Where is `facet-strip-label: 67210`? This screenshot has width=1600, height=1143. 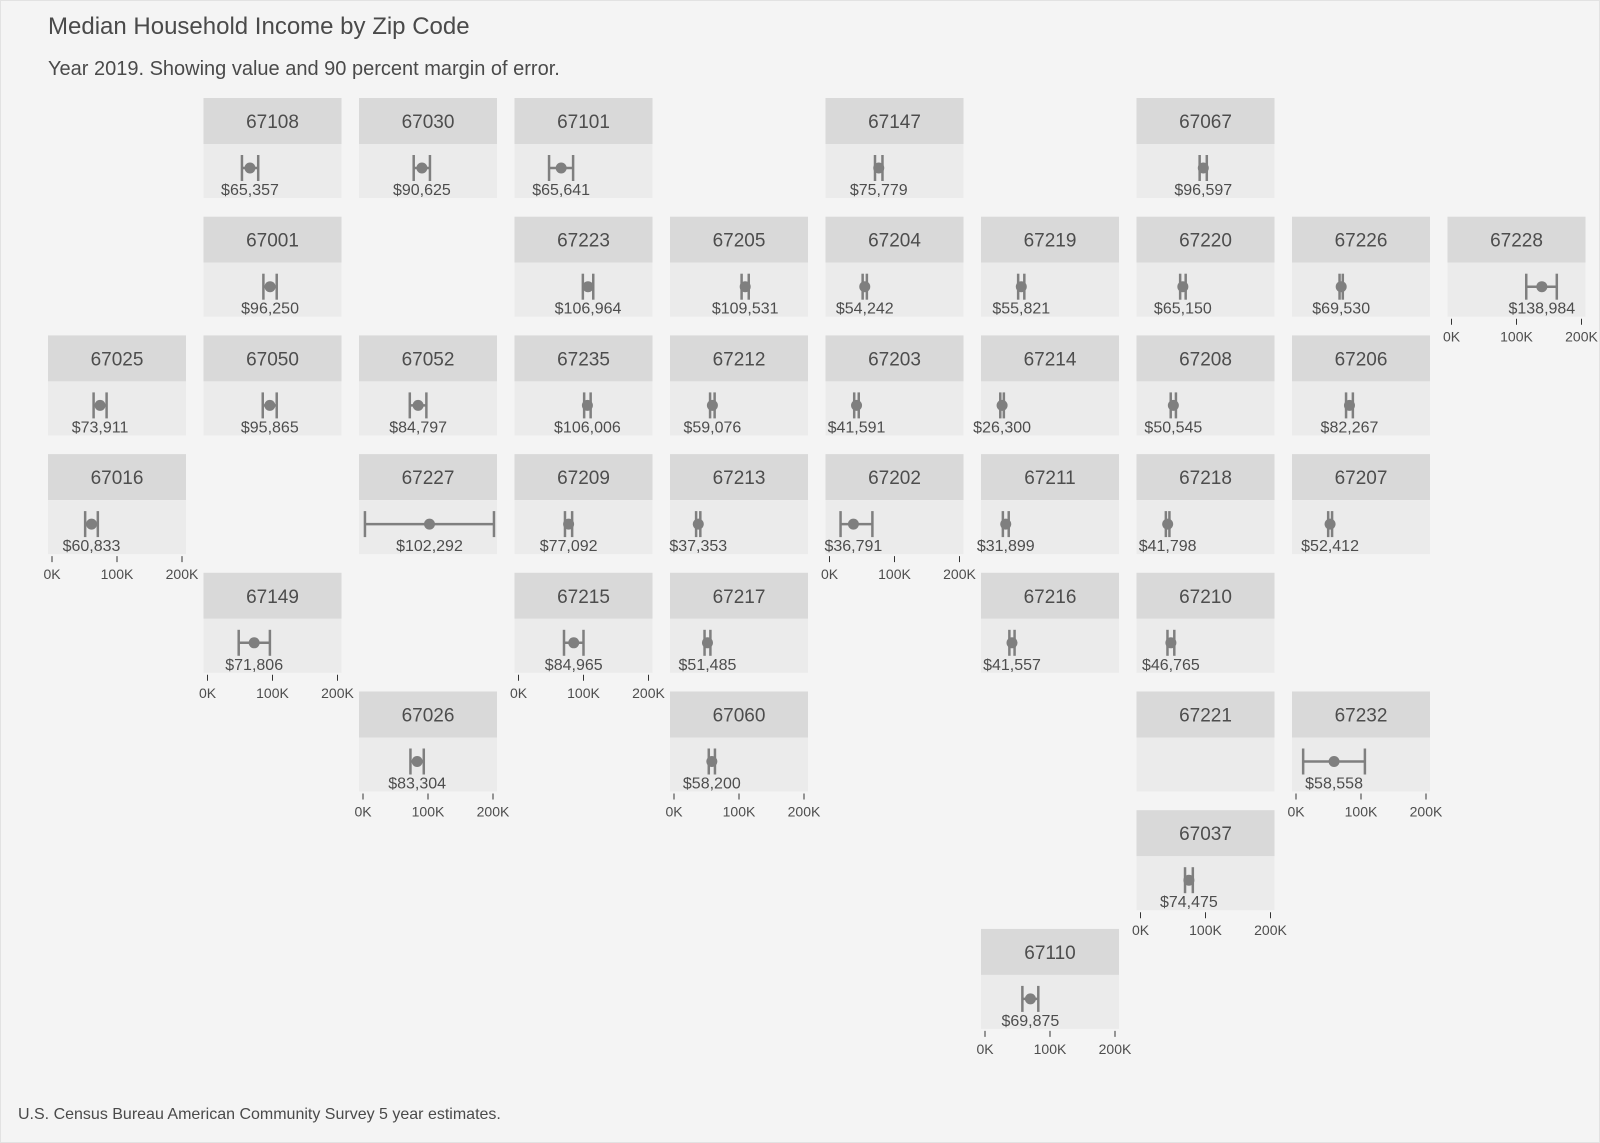 facet-strip-label: 67210 is located at coordinates (1205, 597).